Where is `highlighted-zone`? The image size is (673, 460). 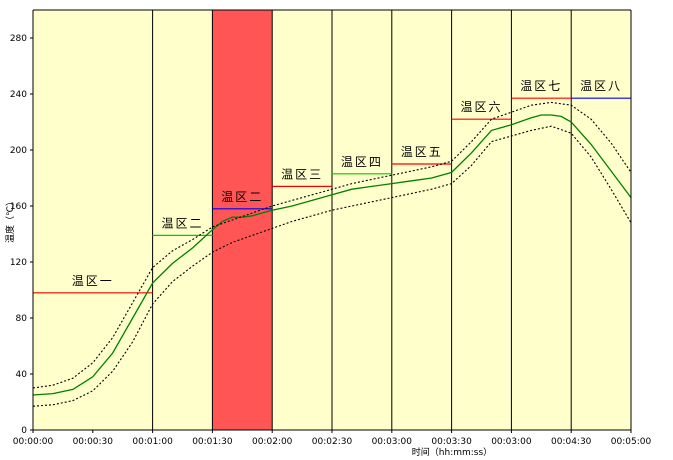
highlighted-zone is located at coordinates (242, 220).